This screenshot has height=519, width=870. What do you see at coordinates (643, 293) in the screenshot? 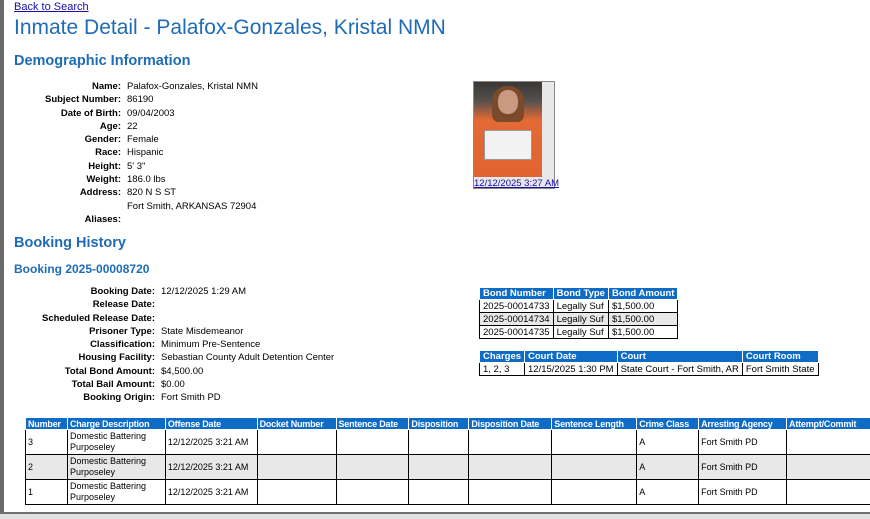
I see `column-header: Bond Amount` at bounding box center [643, 293].